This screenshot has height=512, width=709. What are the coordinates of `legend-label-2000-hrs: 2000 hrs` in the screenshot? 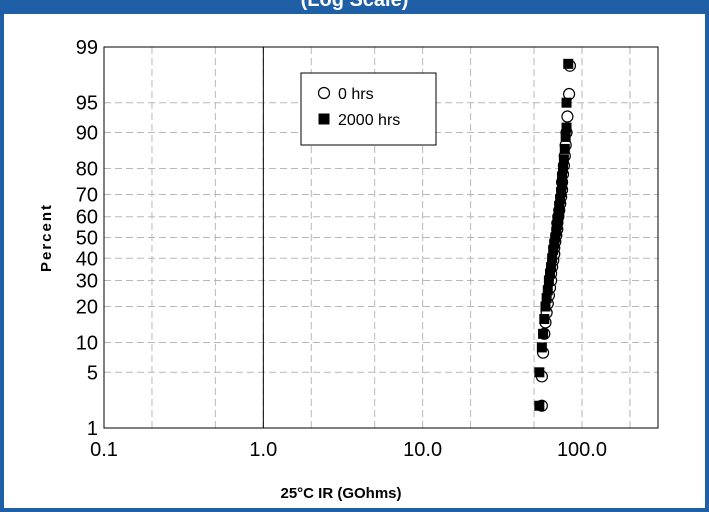 It's located at (369, 120).